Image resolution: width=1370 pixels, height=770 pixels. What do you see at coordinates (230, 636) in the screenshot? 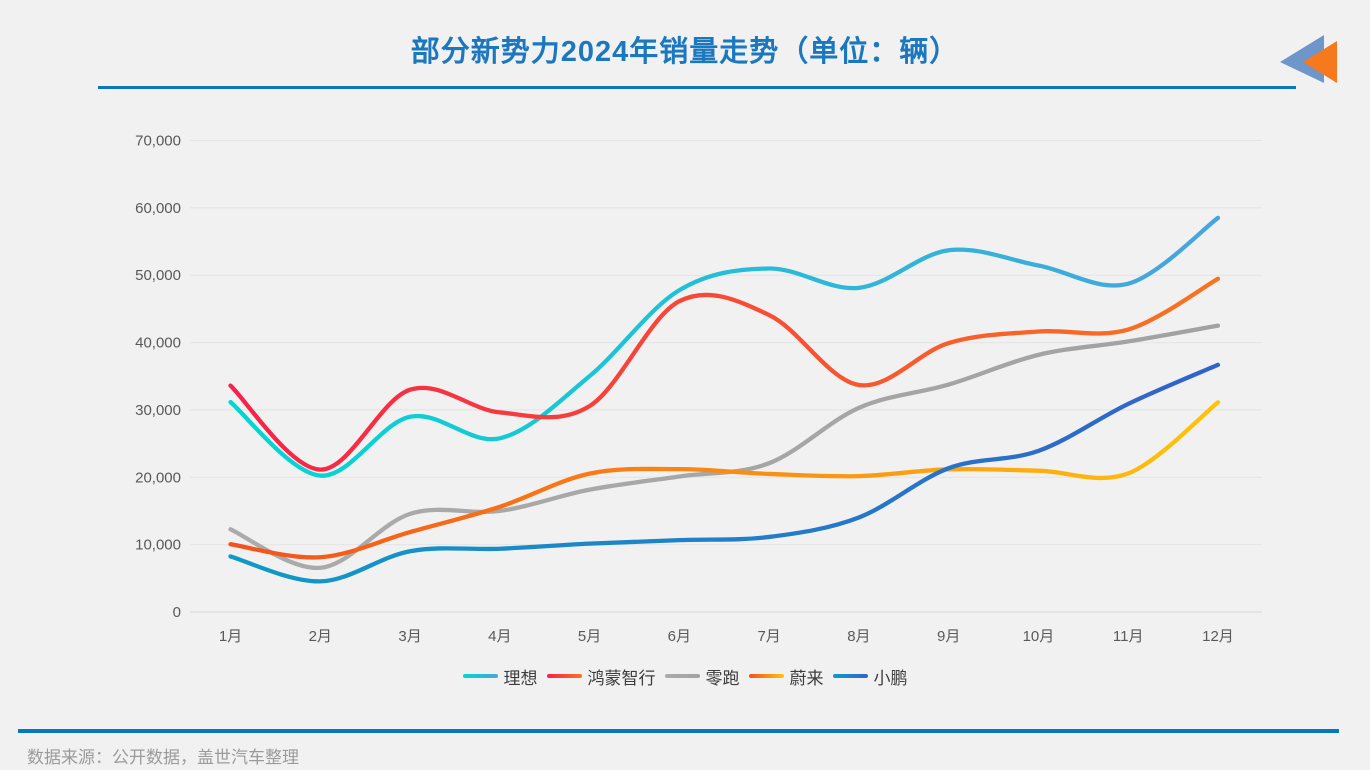
I see `x-axis-tick-label: 1月` at bounding box center [230, 636].